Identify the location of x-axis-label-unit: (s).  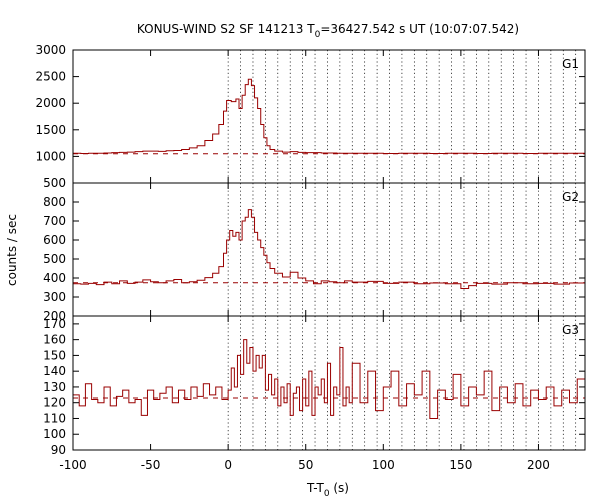
(339, 488).